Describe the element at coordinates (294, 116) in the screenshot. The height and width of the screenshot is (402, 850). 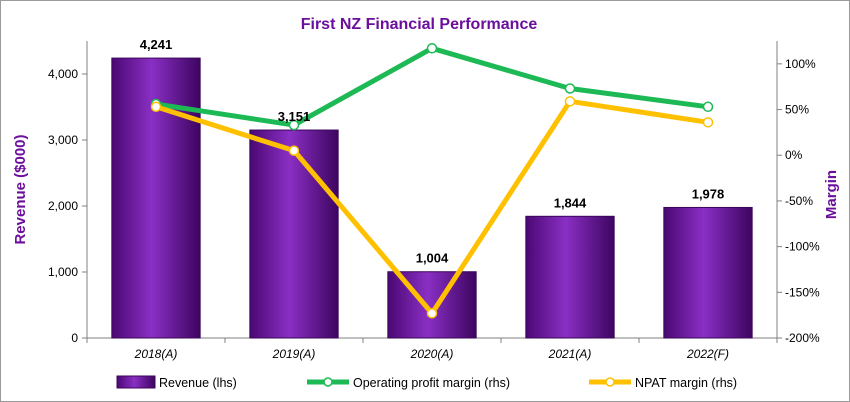
I see `revenue-data-label: 3,151` at that location.